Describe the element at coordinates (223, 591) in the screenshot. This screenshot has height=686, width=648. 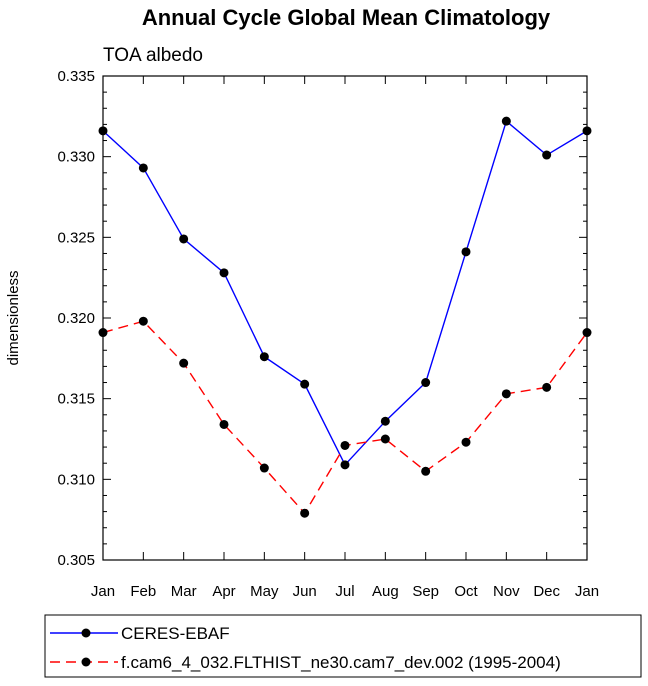
I see `x-tick-label: Apr` at that location.